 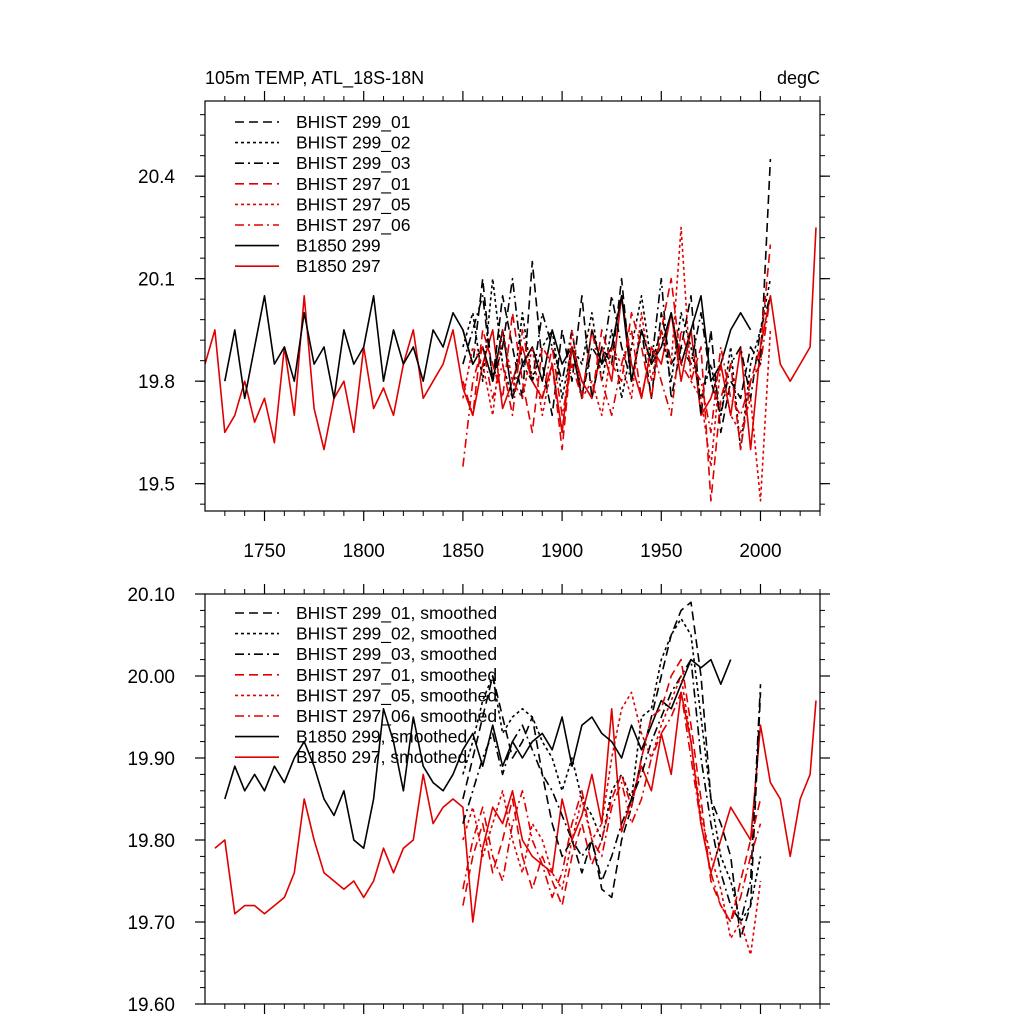 What do you see at coordinates (353, 163) in the screenshot?
I see `legend-label: BHIST 299_03` at bounding box center [353, 163].